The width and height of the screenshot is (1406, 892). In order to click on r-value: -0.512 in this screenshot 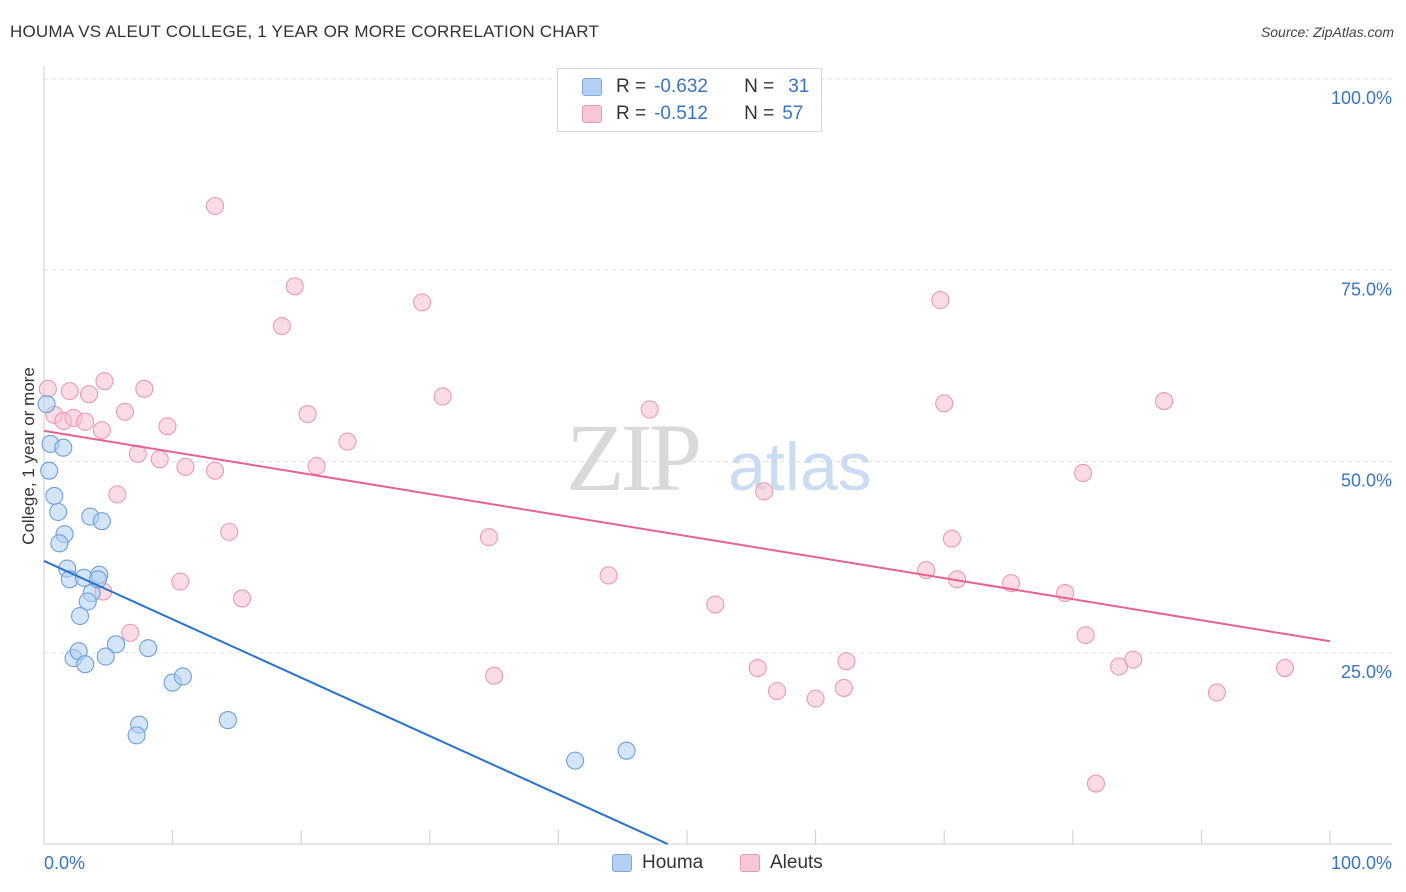, I will do `click(681, 113)`.